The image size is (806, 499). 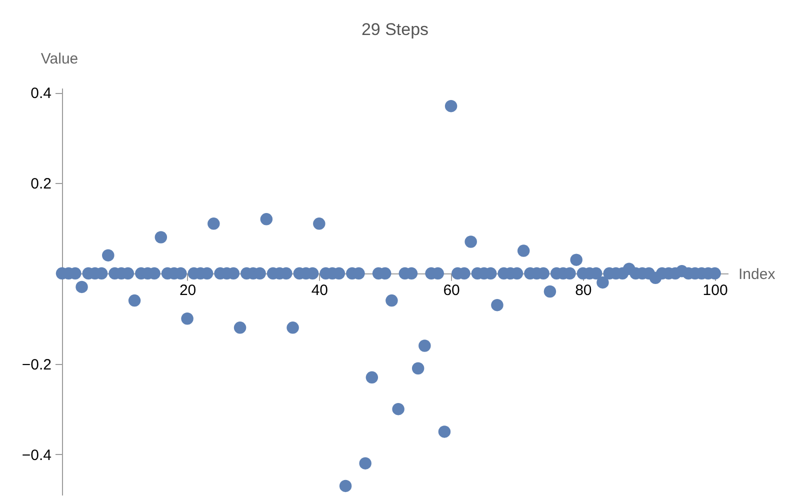 What do you see at coordinates (59, 59) in the screenshot?
I see `y-axis-title: Value` at bounding box center [59, 59].